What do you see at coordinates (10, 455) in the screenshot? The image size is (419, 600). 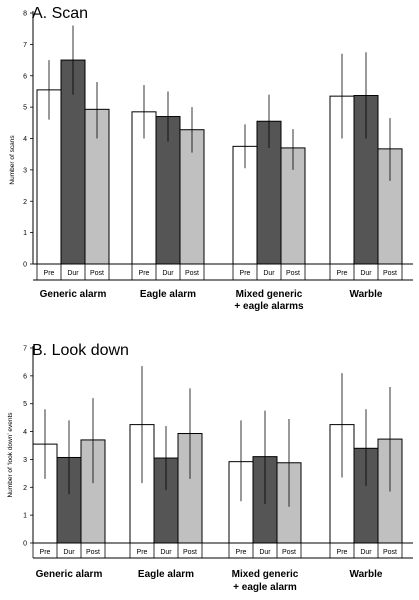 I see `y-axis-label: Number of ‘look down’ events` at bounding box center [10, 455].